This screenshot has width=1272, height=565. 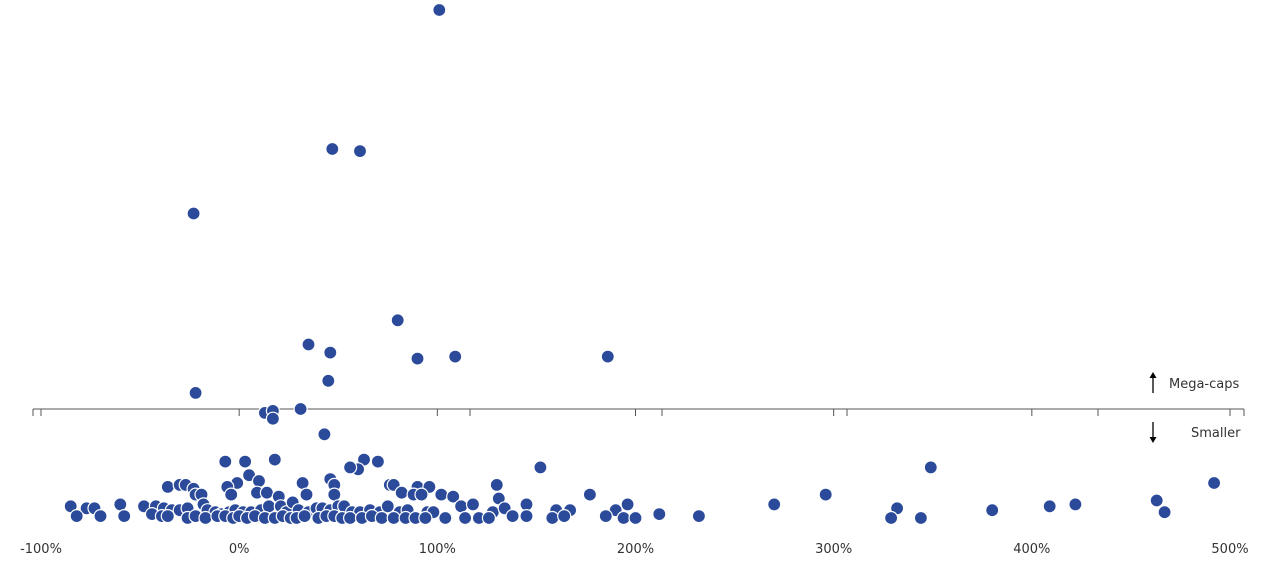 What do you see at coordinates (1216, 433) in the screenshot?
I see `annotation-smaller: Smaller` at bounding box center [1216, 433].